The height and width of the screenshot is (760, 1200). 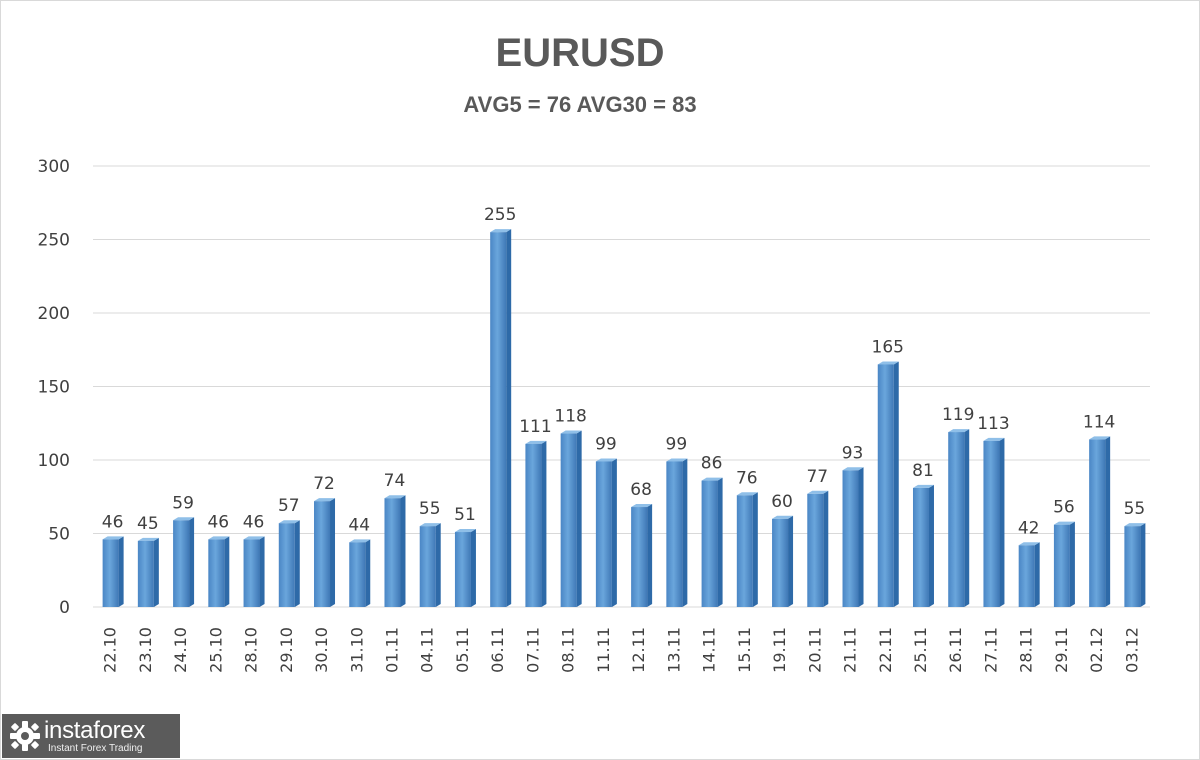 I want to click on y-tick-label: 200, so click(x=54, y=314).